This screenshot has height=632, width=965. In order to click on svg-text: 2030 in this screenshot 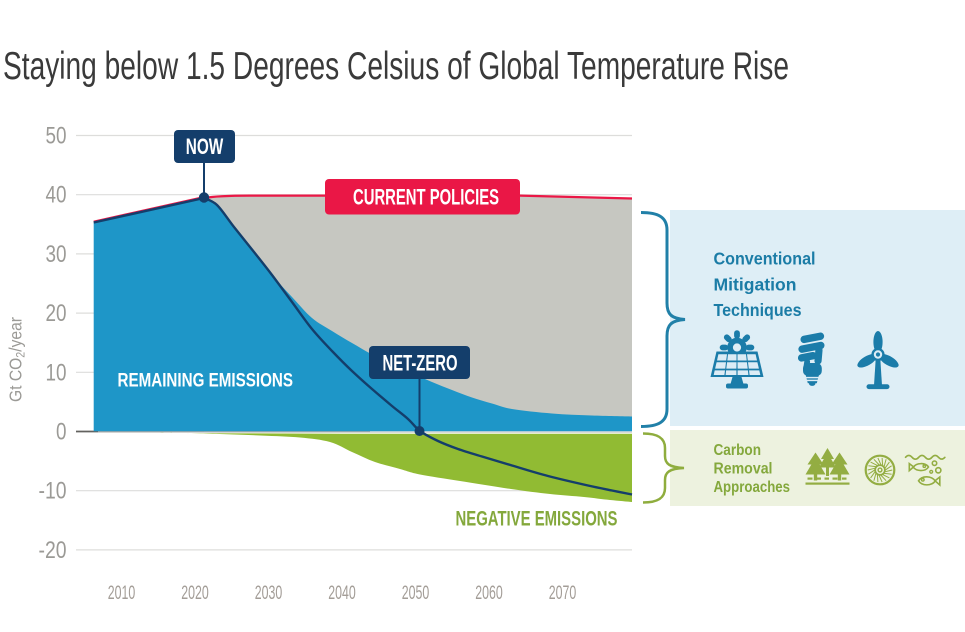, I will do `click(269, 593)`.